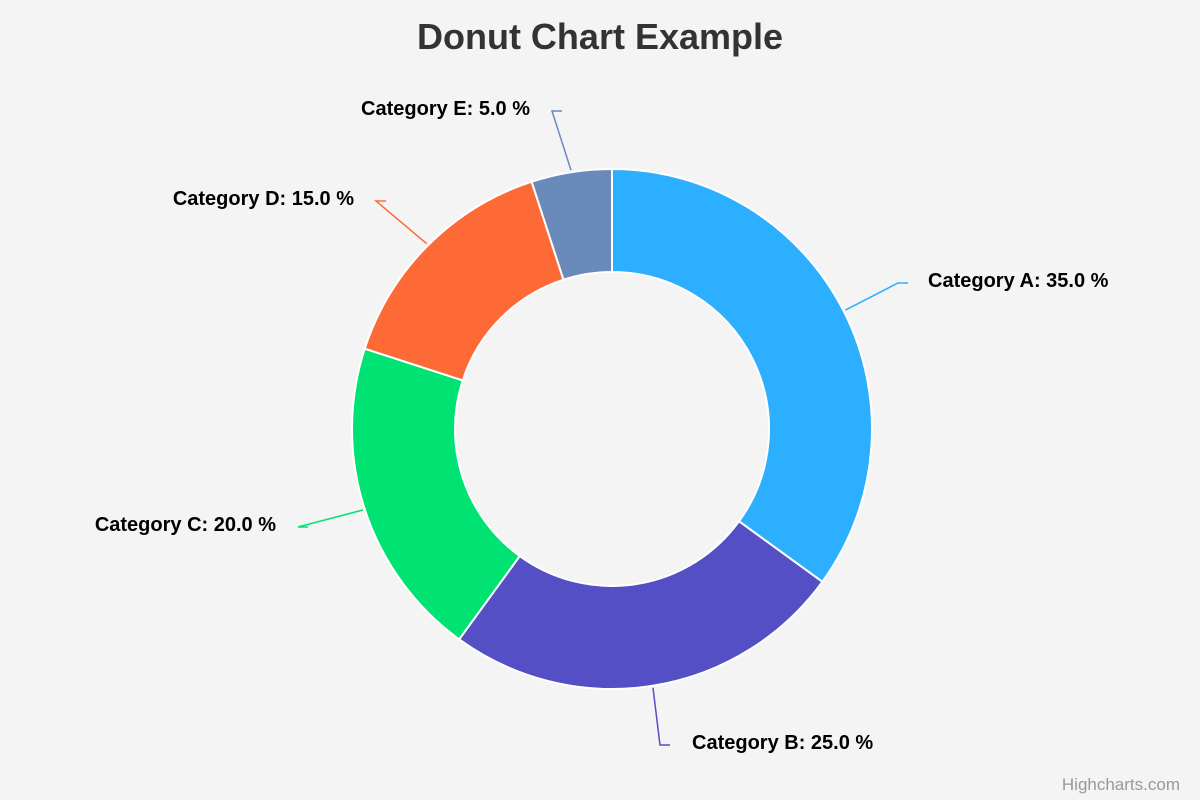  What do you see at coordinates (263, 199) in the screenshot?
I see `data-label-category-d: Category D: 15.0 %` at bounding box center [263, 199].